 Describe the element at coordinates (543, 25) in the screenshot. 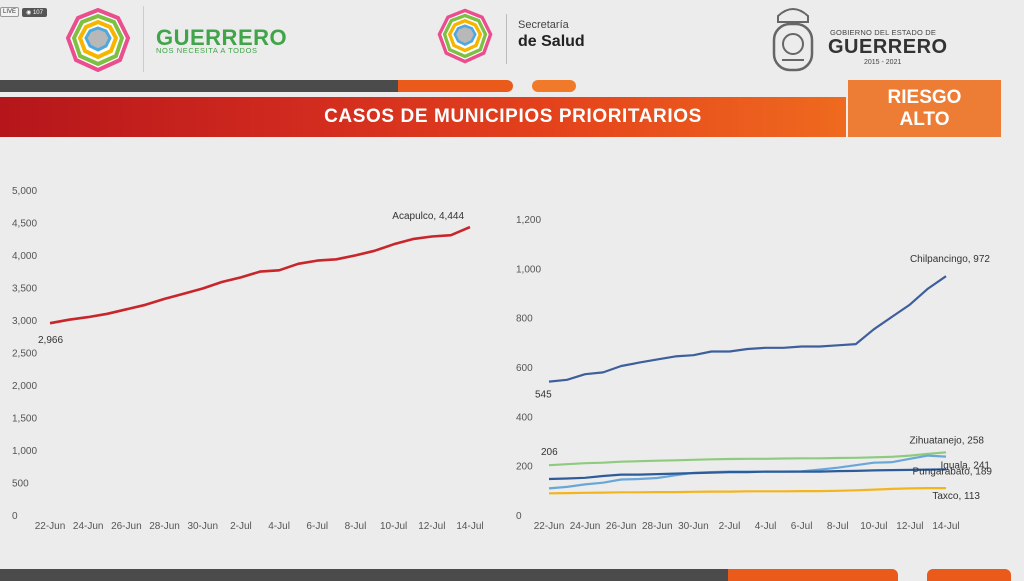

I see `secretaria-label: Secretaría` at that location.